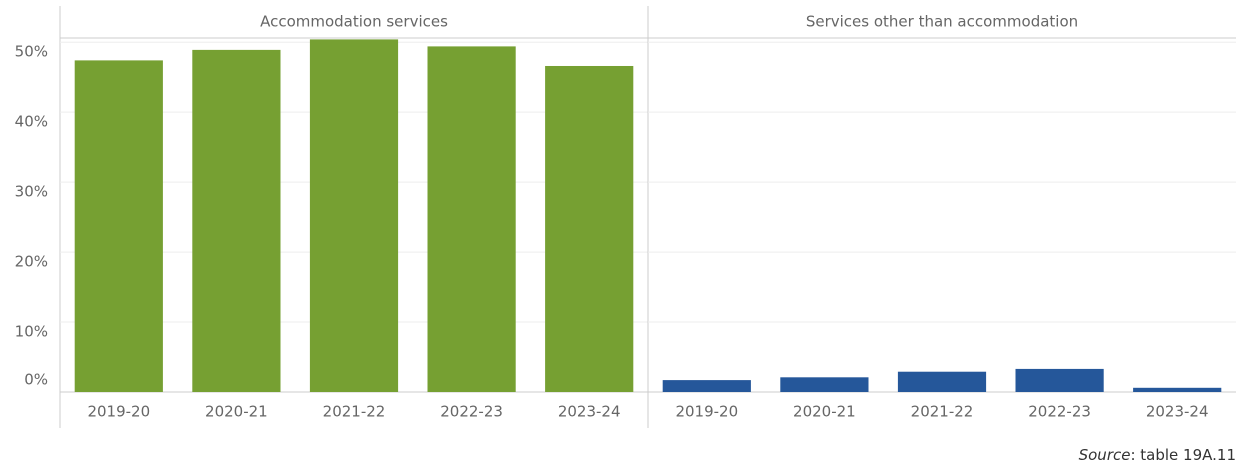  Describe the element at coordinates (1183, 455) in the screenshot. I see `source-text: : table 19A.11` at that location.